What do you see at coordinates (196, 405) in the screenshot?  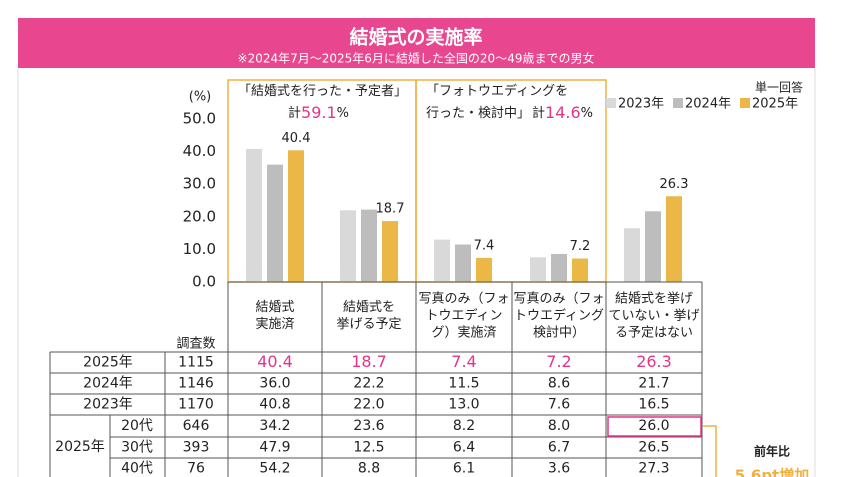 I see `row-count: 1170` at bounding box center [196, 405].